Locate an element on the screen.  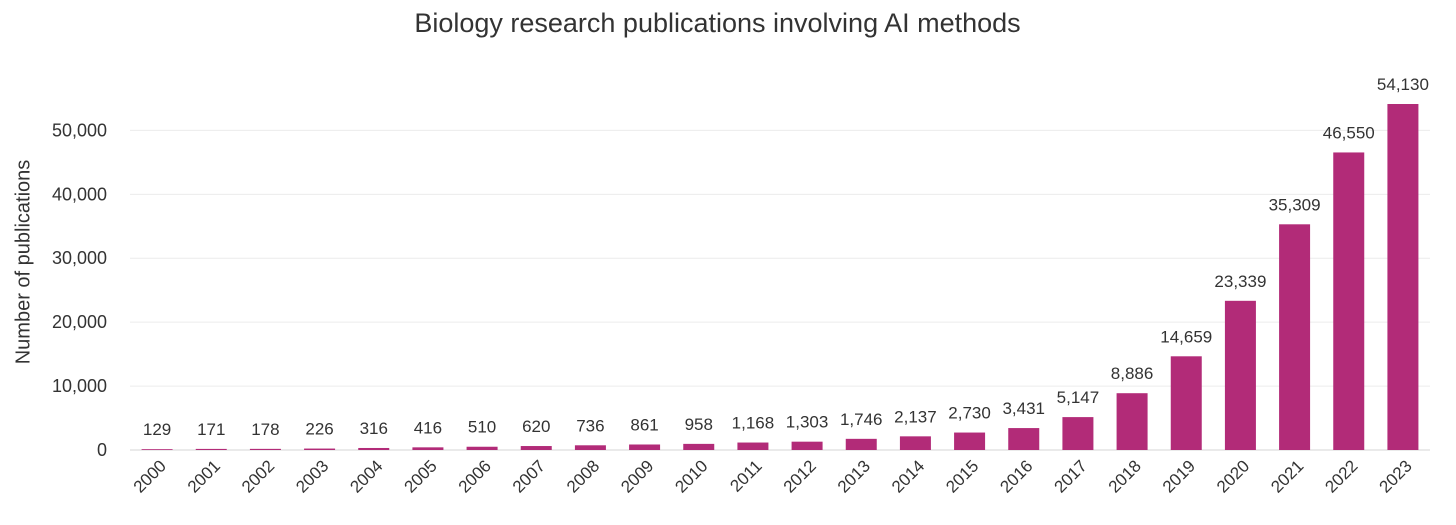
x-tick-label: 2006 is located at coordinates (475, 476).